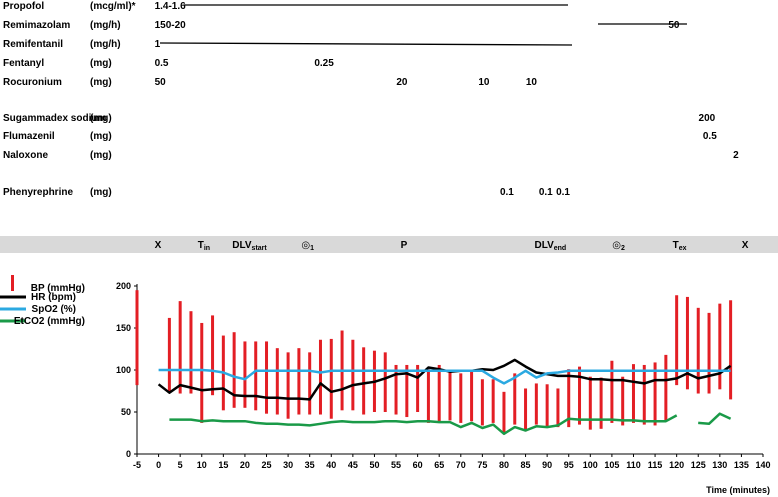 The width and height of the screenshot is (778, 497). What do you see at coordinates (288, 465) in the screenshot?
I see `x-tick-label: 30` at bounding box center [288, 465].